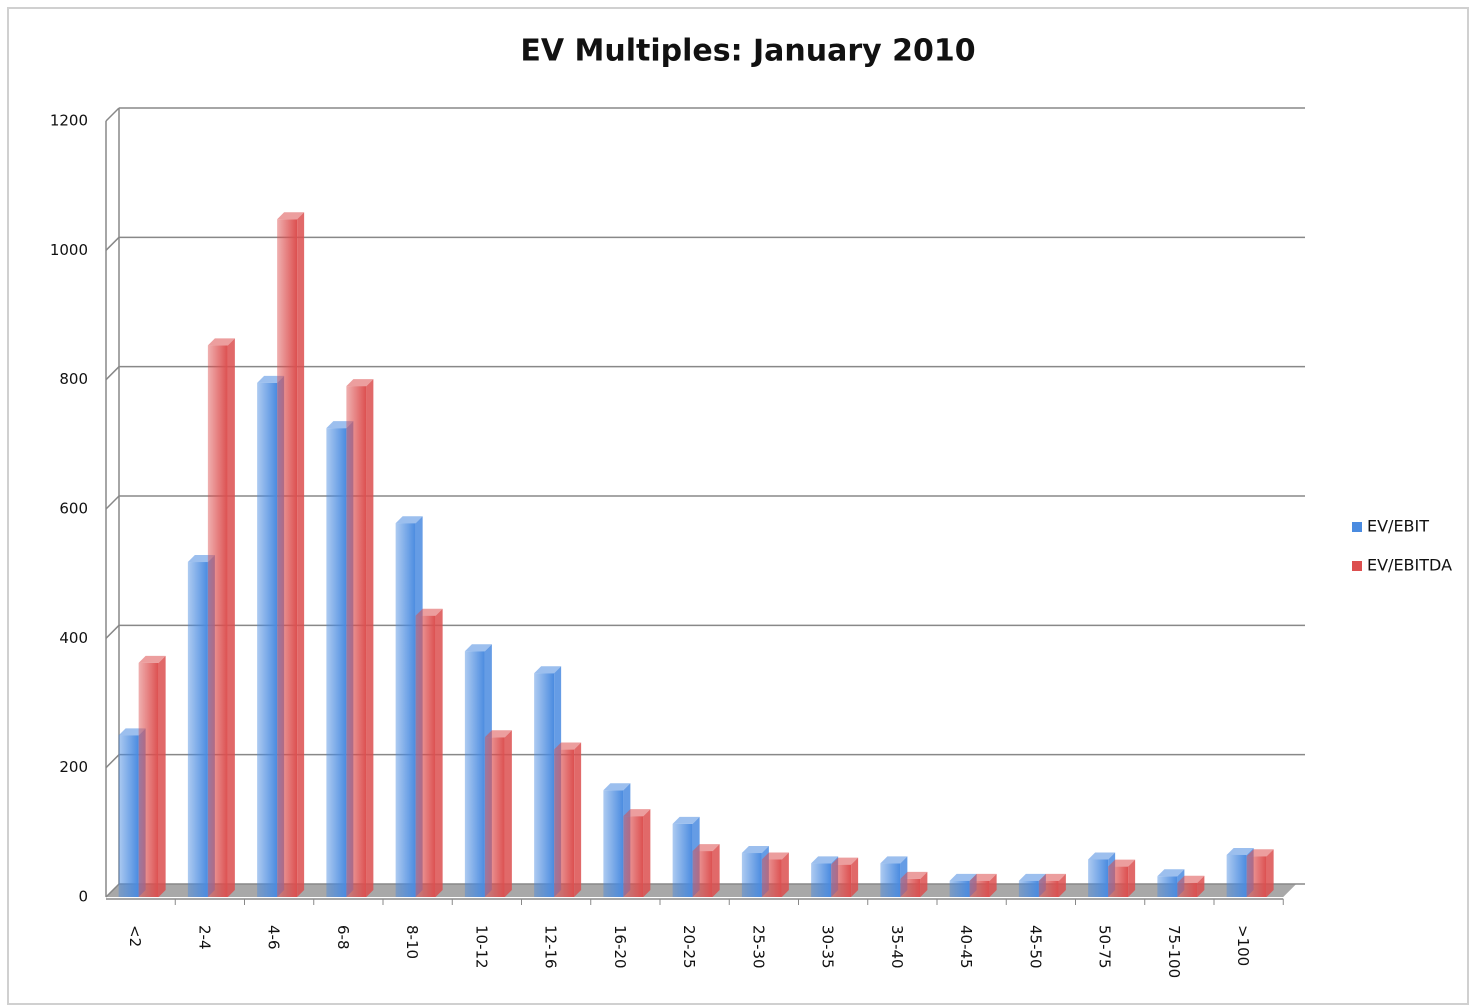 Image resolution: width=1470 pixels, height=1007 pixels. What do you see at coordinates (69, 121) in the screenshot?
I see `y-tick-label: 1200` at bounding box center [69, 121].